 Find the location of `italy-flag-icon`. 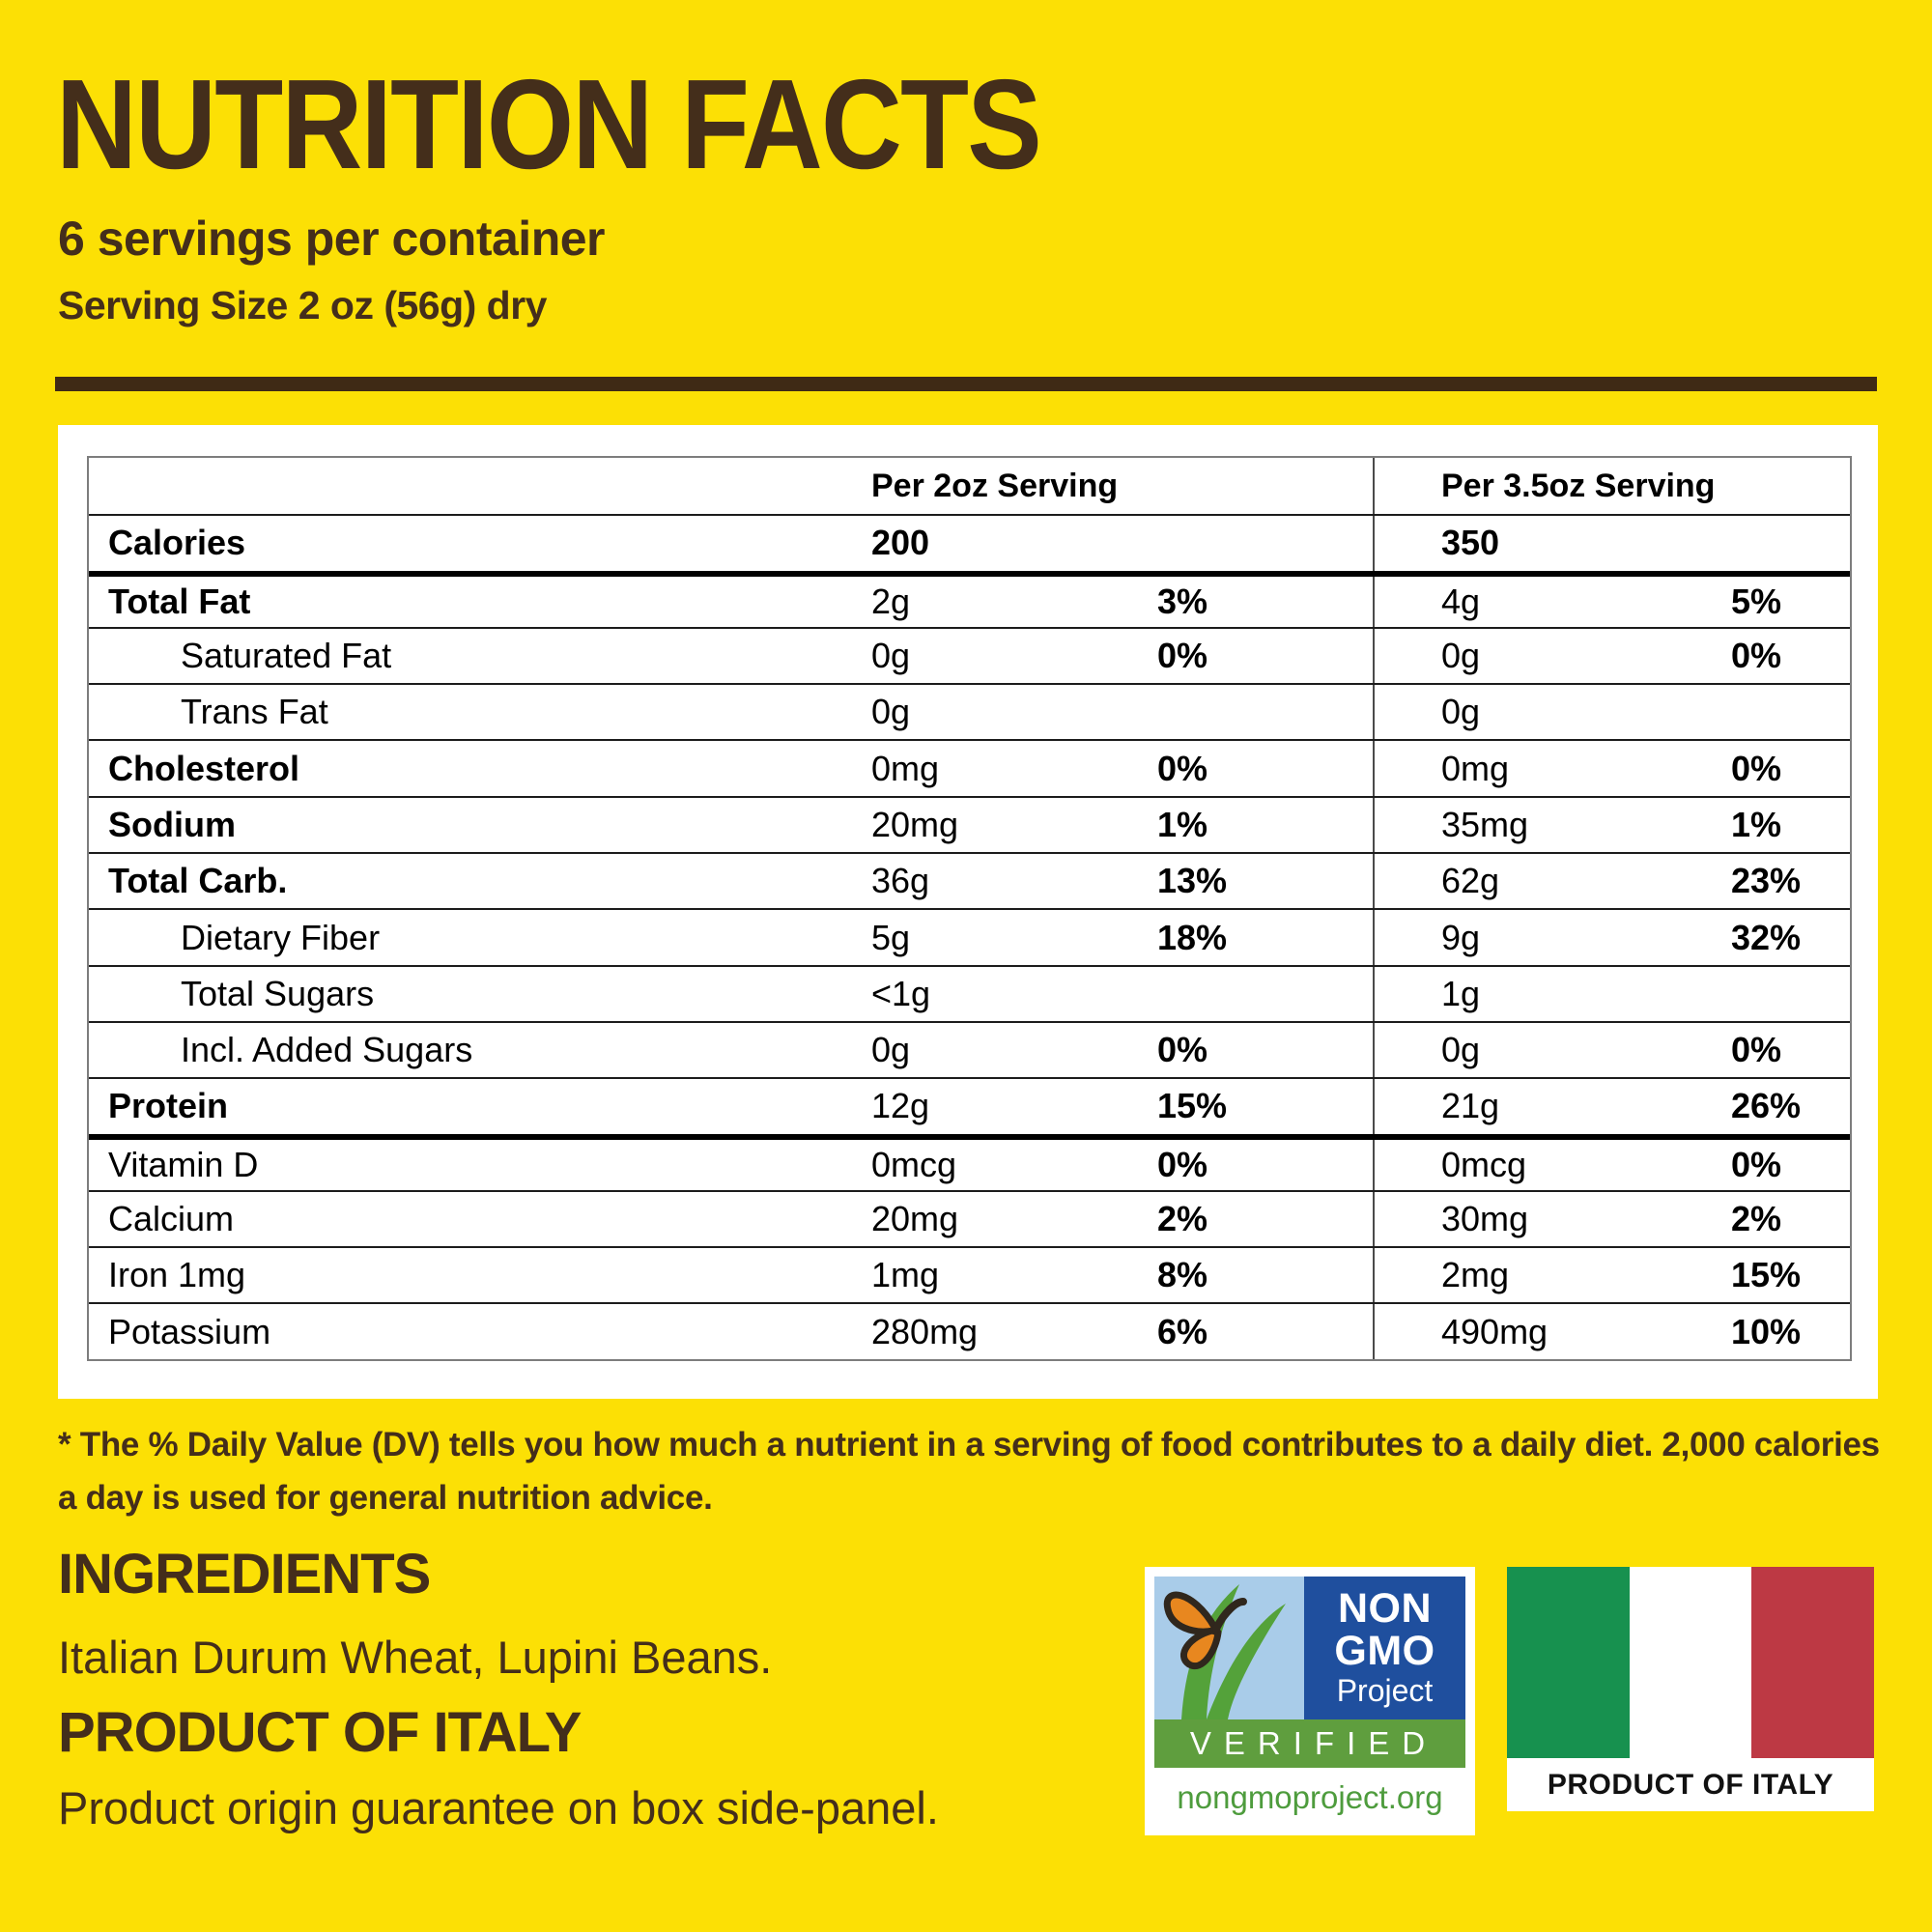

italy-flag-icon is located at coordinates (1691, 1662).